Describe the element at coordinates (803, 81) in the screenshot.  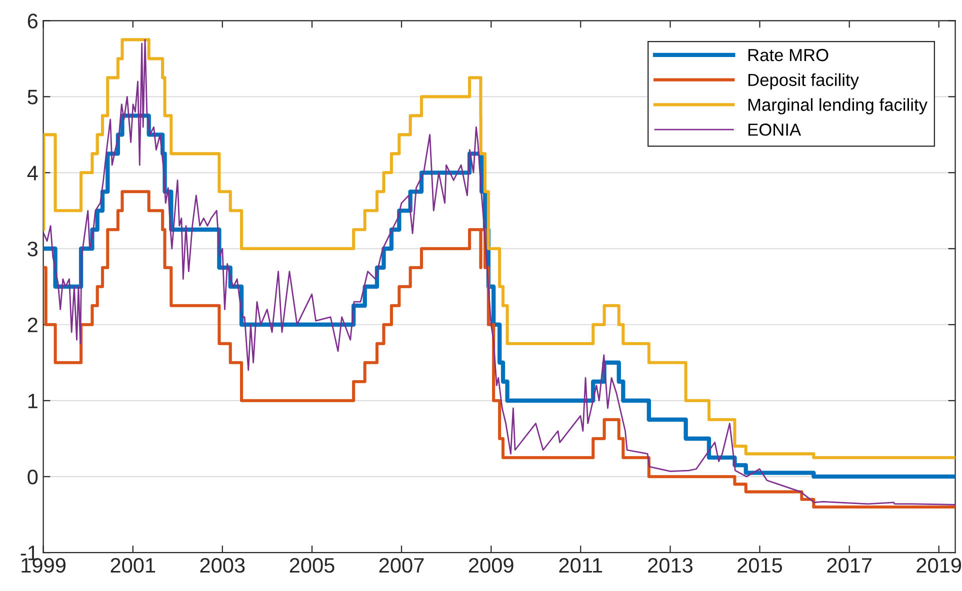
I see `legend-label: Deposit facility` at that location.